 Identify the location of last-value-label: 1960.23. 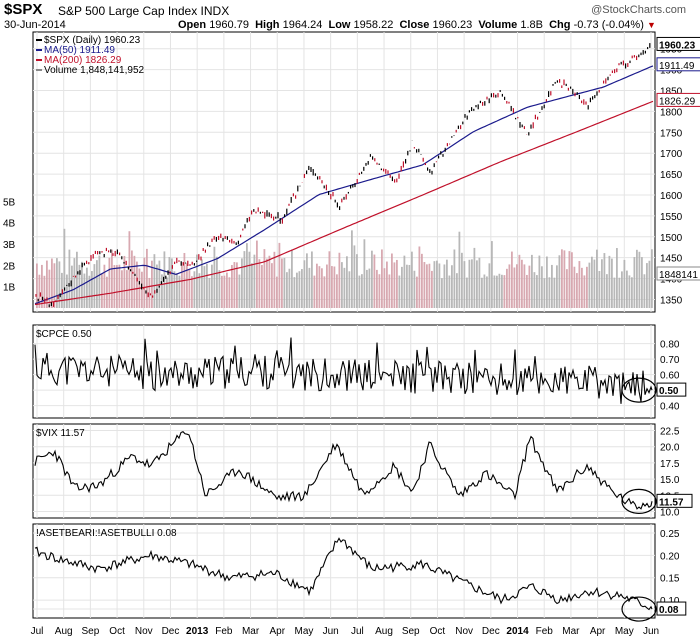
(677, 45).